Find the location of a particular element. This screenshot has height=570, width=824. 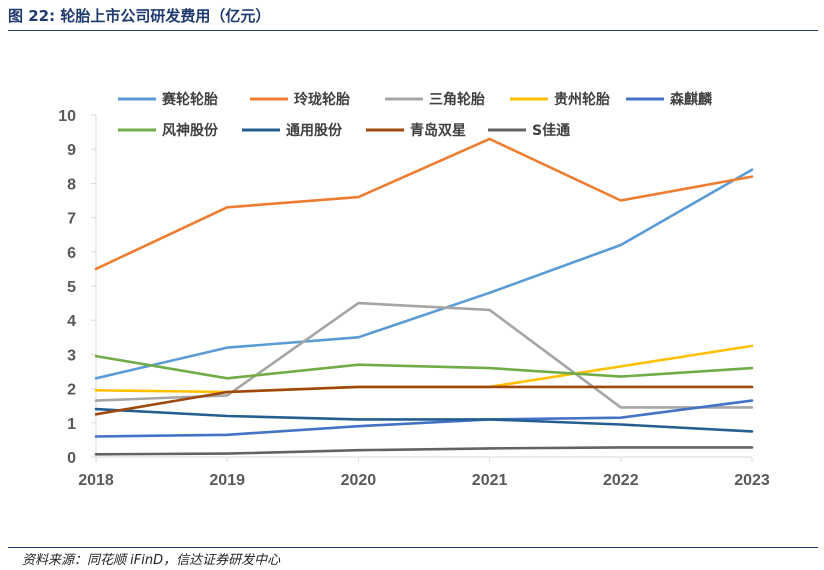

y-tick-label: 1 is located at coordinates (71, 424).